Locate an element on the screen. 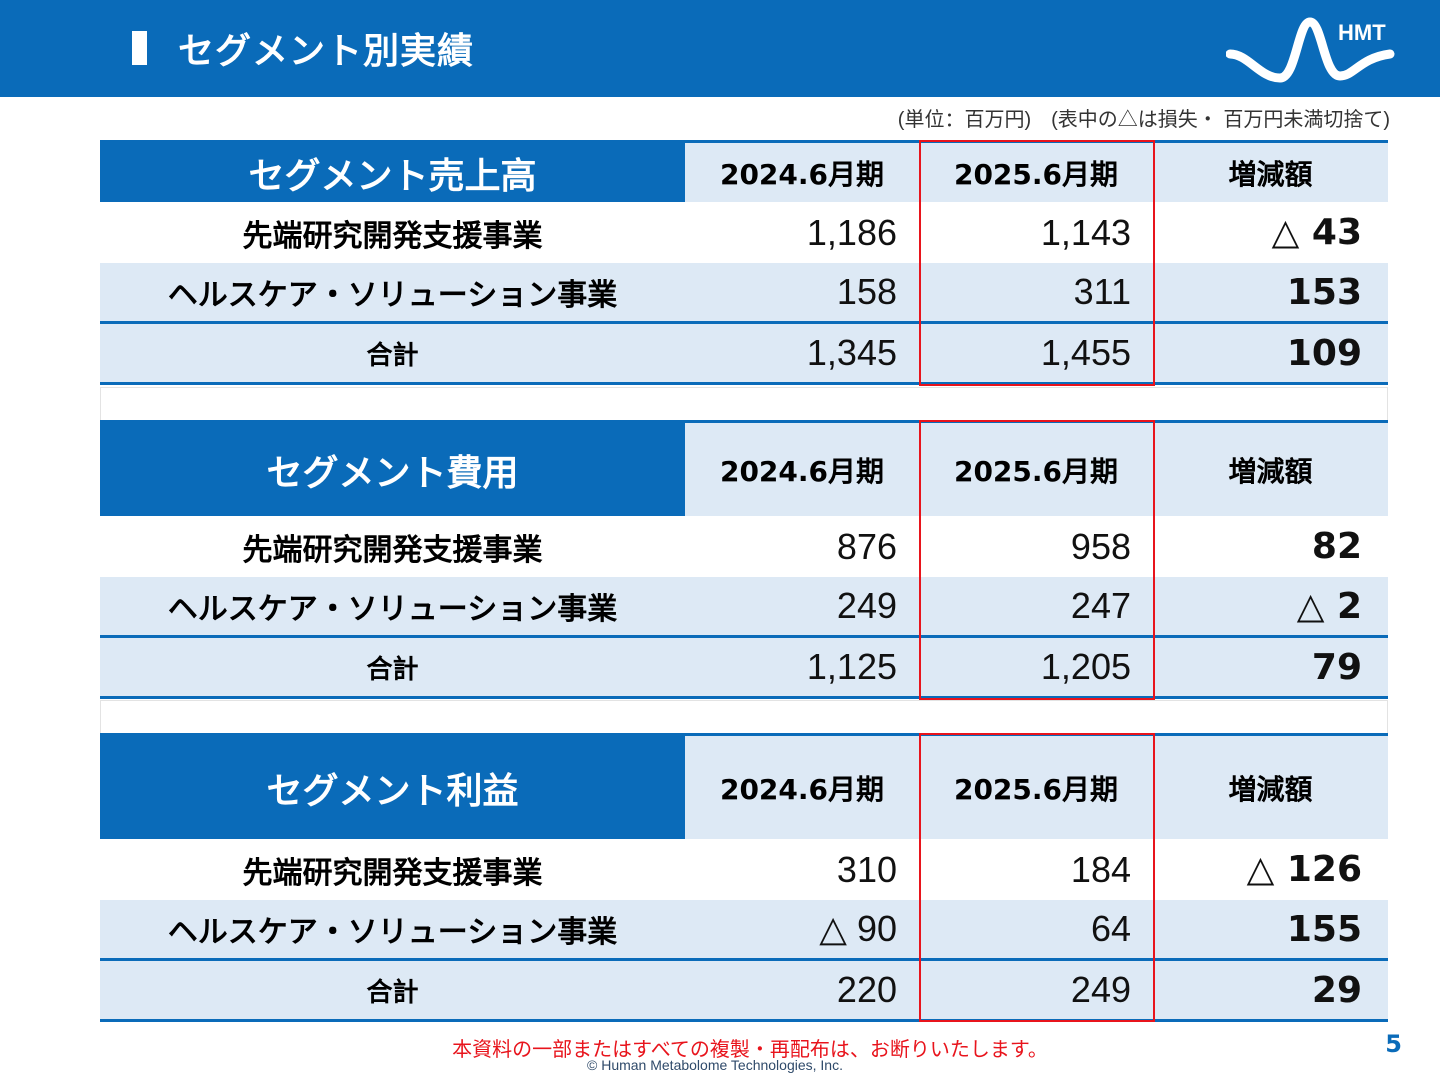 The height and width of the screenshot is (1080, 1440). table-total-row: 合計 220 249 29 is located at coordinates (744, 991).